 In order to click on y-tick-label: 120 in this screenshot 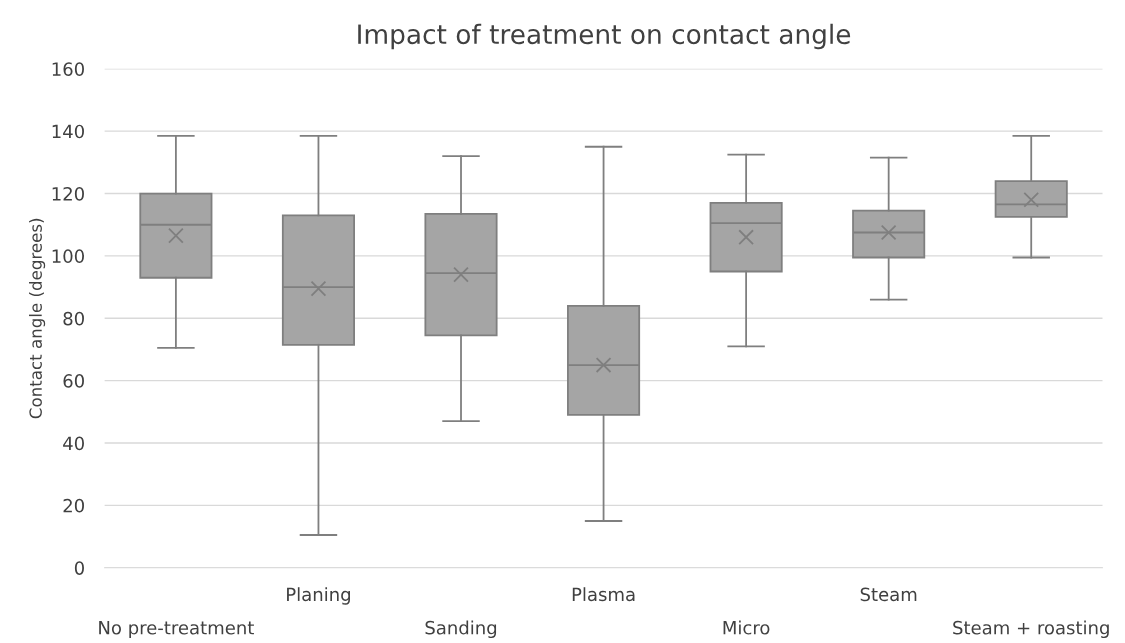, I will do `click(68, 194)`.